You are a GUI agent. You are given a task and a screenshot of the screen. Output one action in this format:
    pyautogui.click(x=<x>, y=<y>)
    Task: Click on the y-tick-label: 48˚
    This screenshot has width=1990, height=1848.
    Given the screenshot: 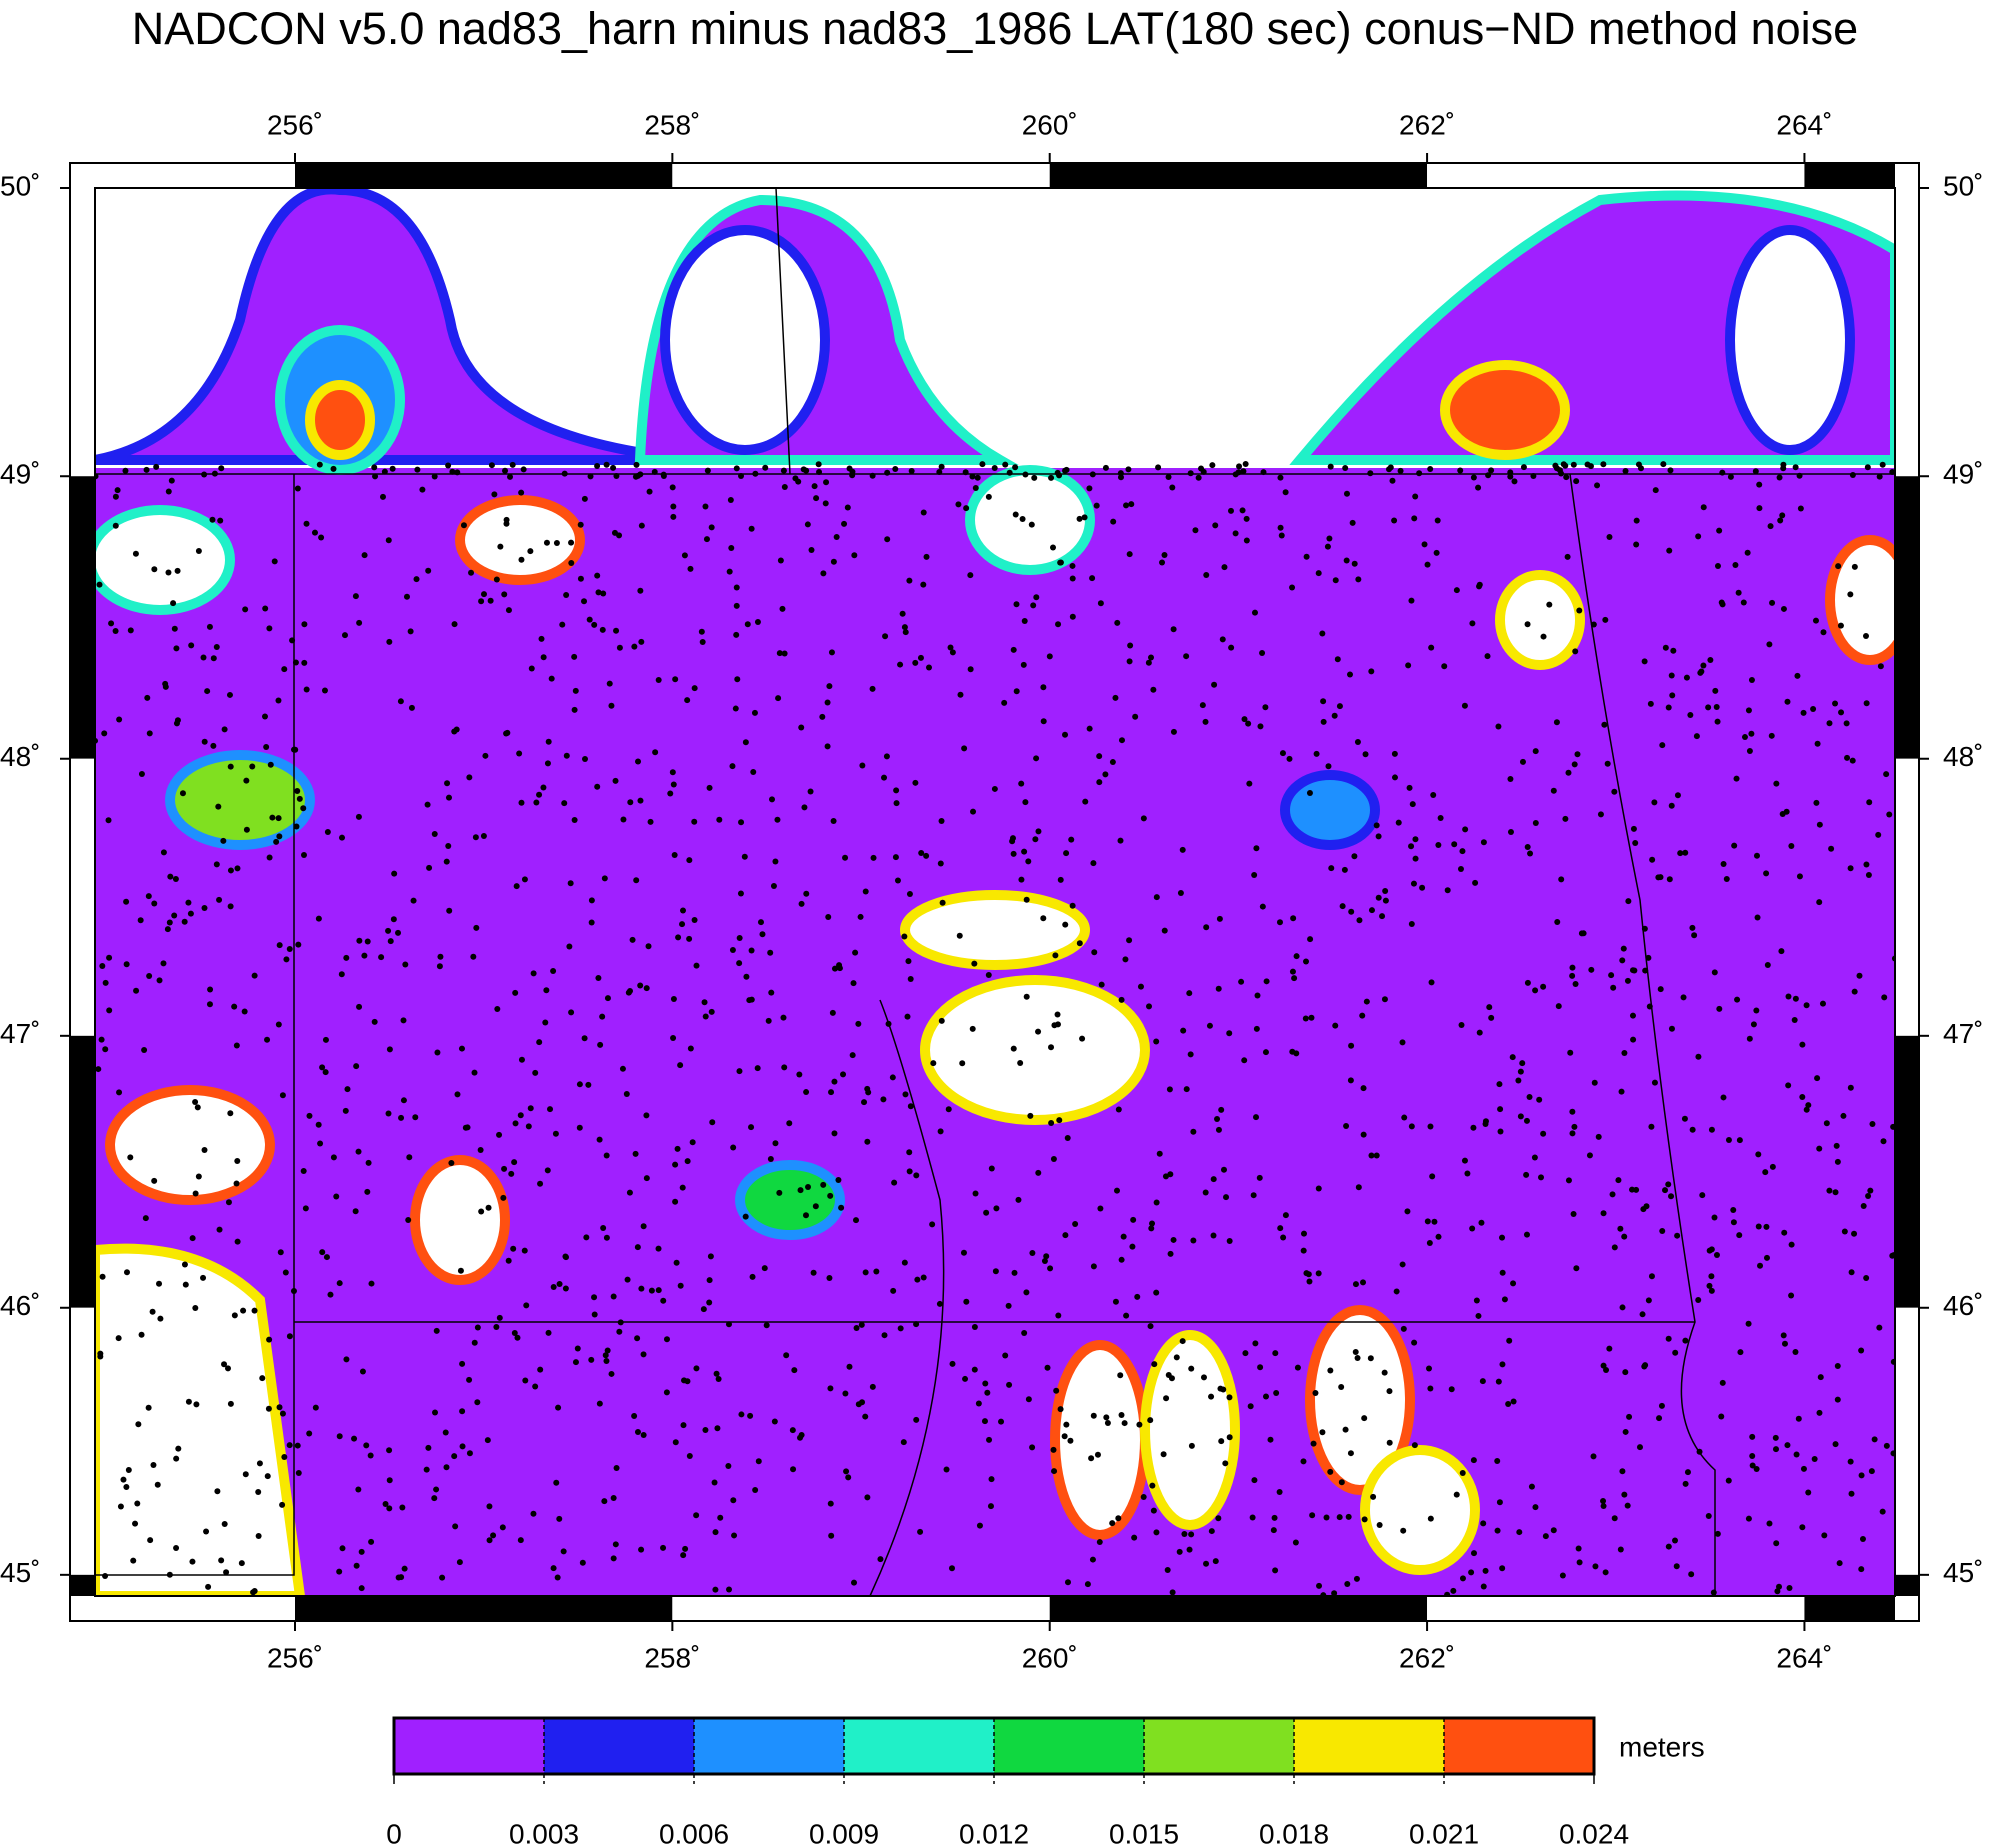 What is the action you would take?
    pyautogui.click(x=1963, y=756)
    